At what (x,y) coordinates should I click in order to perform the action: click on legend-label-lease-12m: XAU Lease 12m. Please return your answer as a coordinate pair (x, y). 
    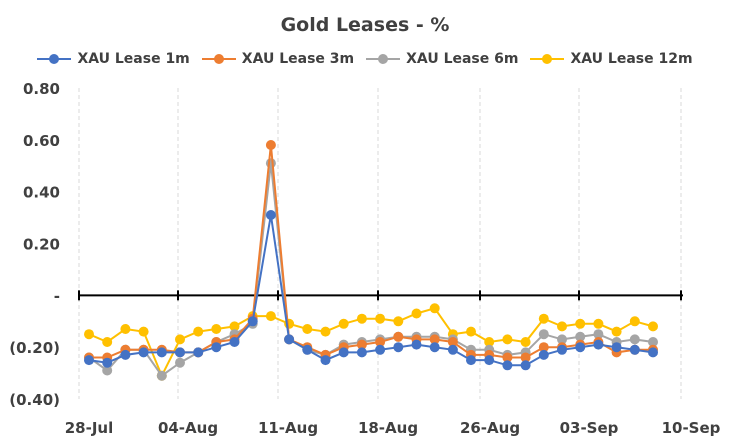
    Looking at the image, I should click on (631, 59).